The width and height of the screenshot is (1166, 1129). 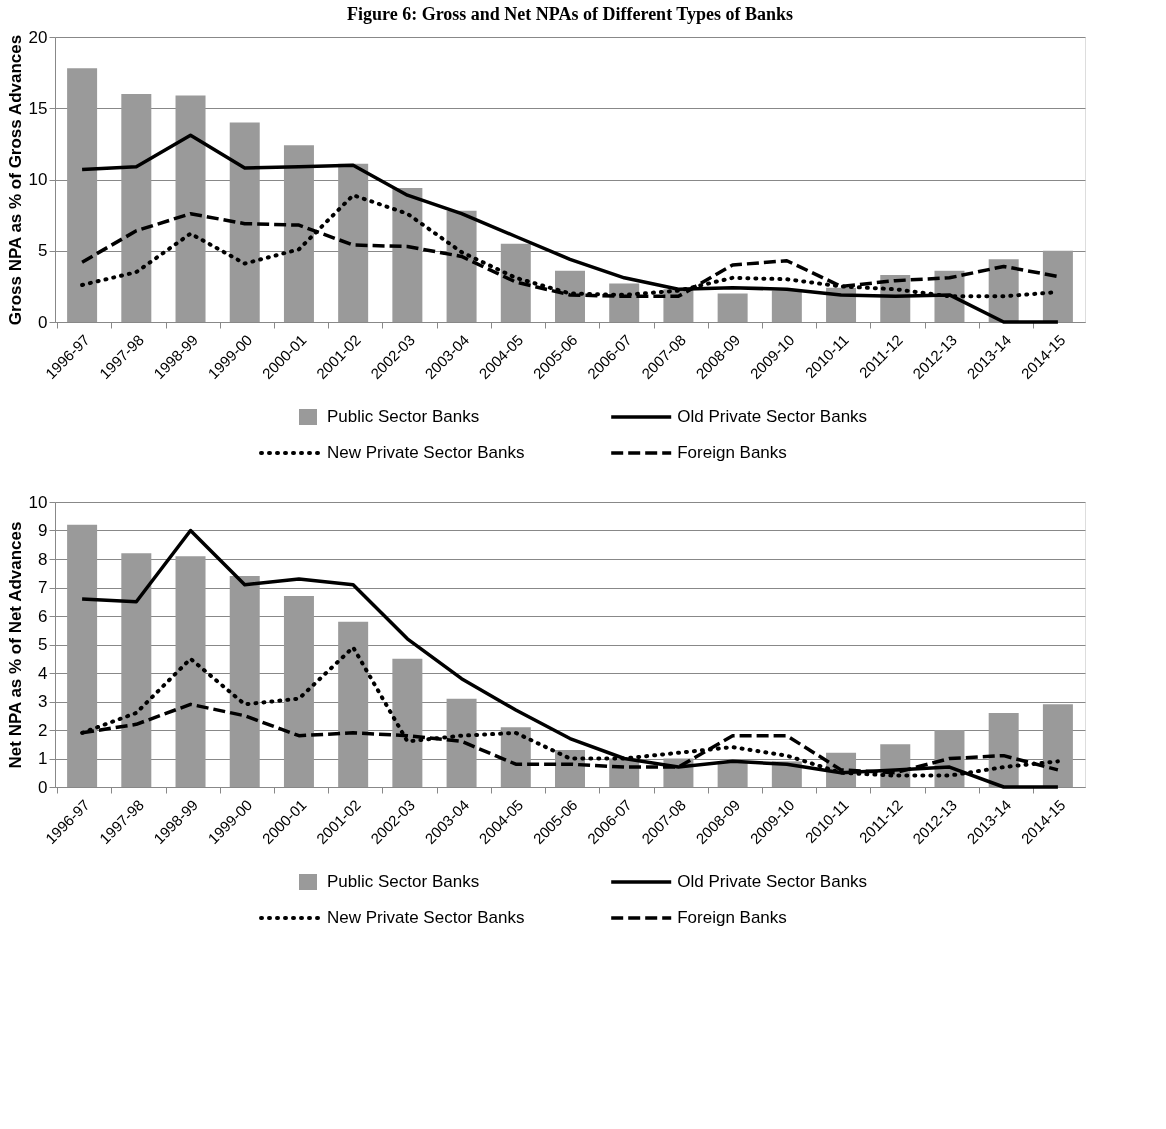 I want to click on y-tick-label: 20, so click(x=38, y=37).